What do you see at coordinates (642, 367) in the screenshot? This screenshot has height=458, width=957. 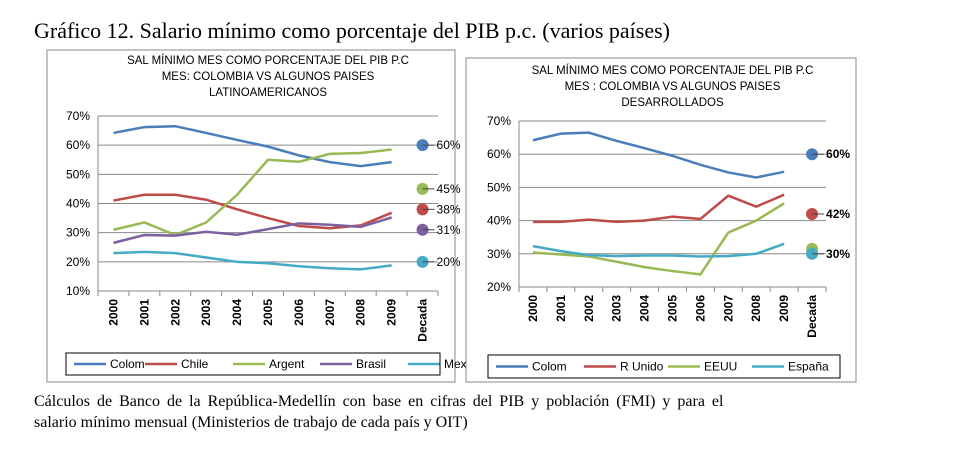 I see `legend-label: R Unido` at bounding box center [642, 367].